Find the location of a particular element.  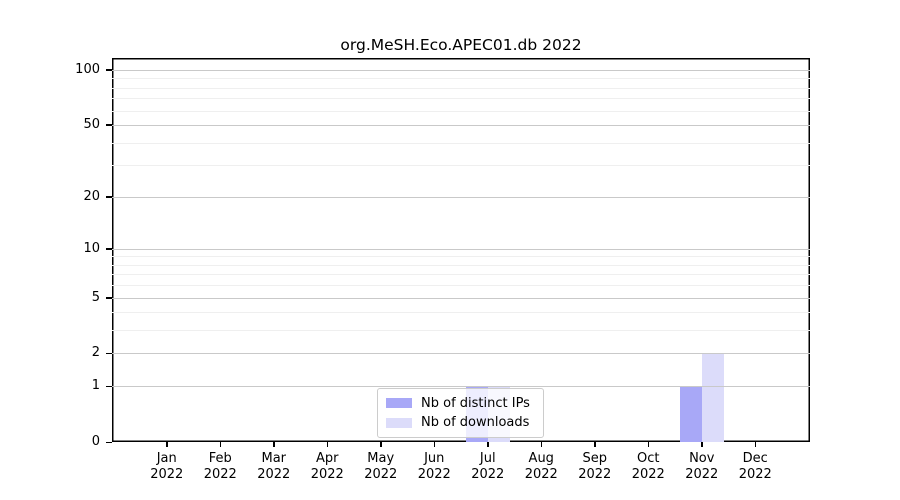

y-tick-label-100: 100 is located at coordinates (87, 69).